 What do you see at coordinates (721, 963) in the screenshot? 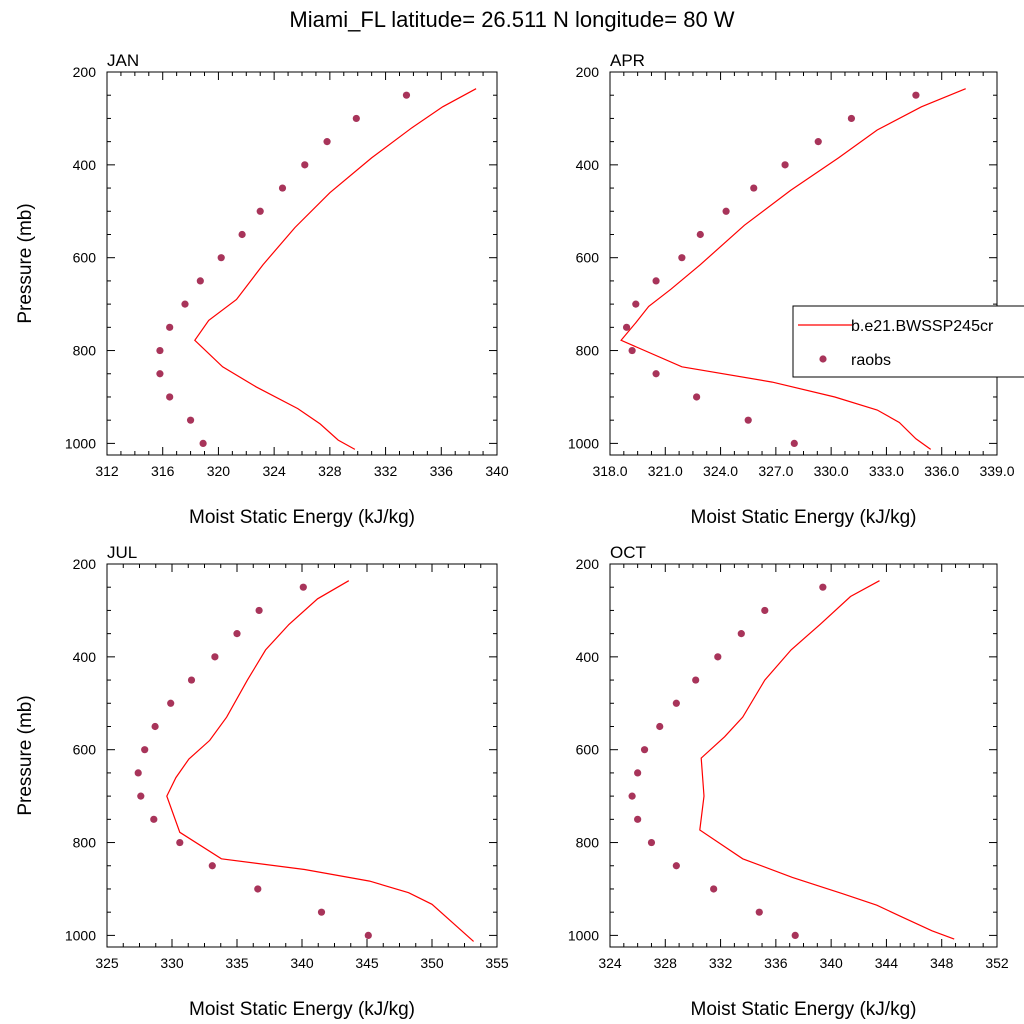
I see `x-tick-label: 332` at bounding box center [721, 963].